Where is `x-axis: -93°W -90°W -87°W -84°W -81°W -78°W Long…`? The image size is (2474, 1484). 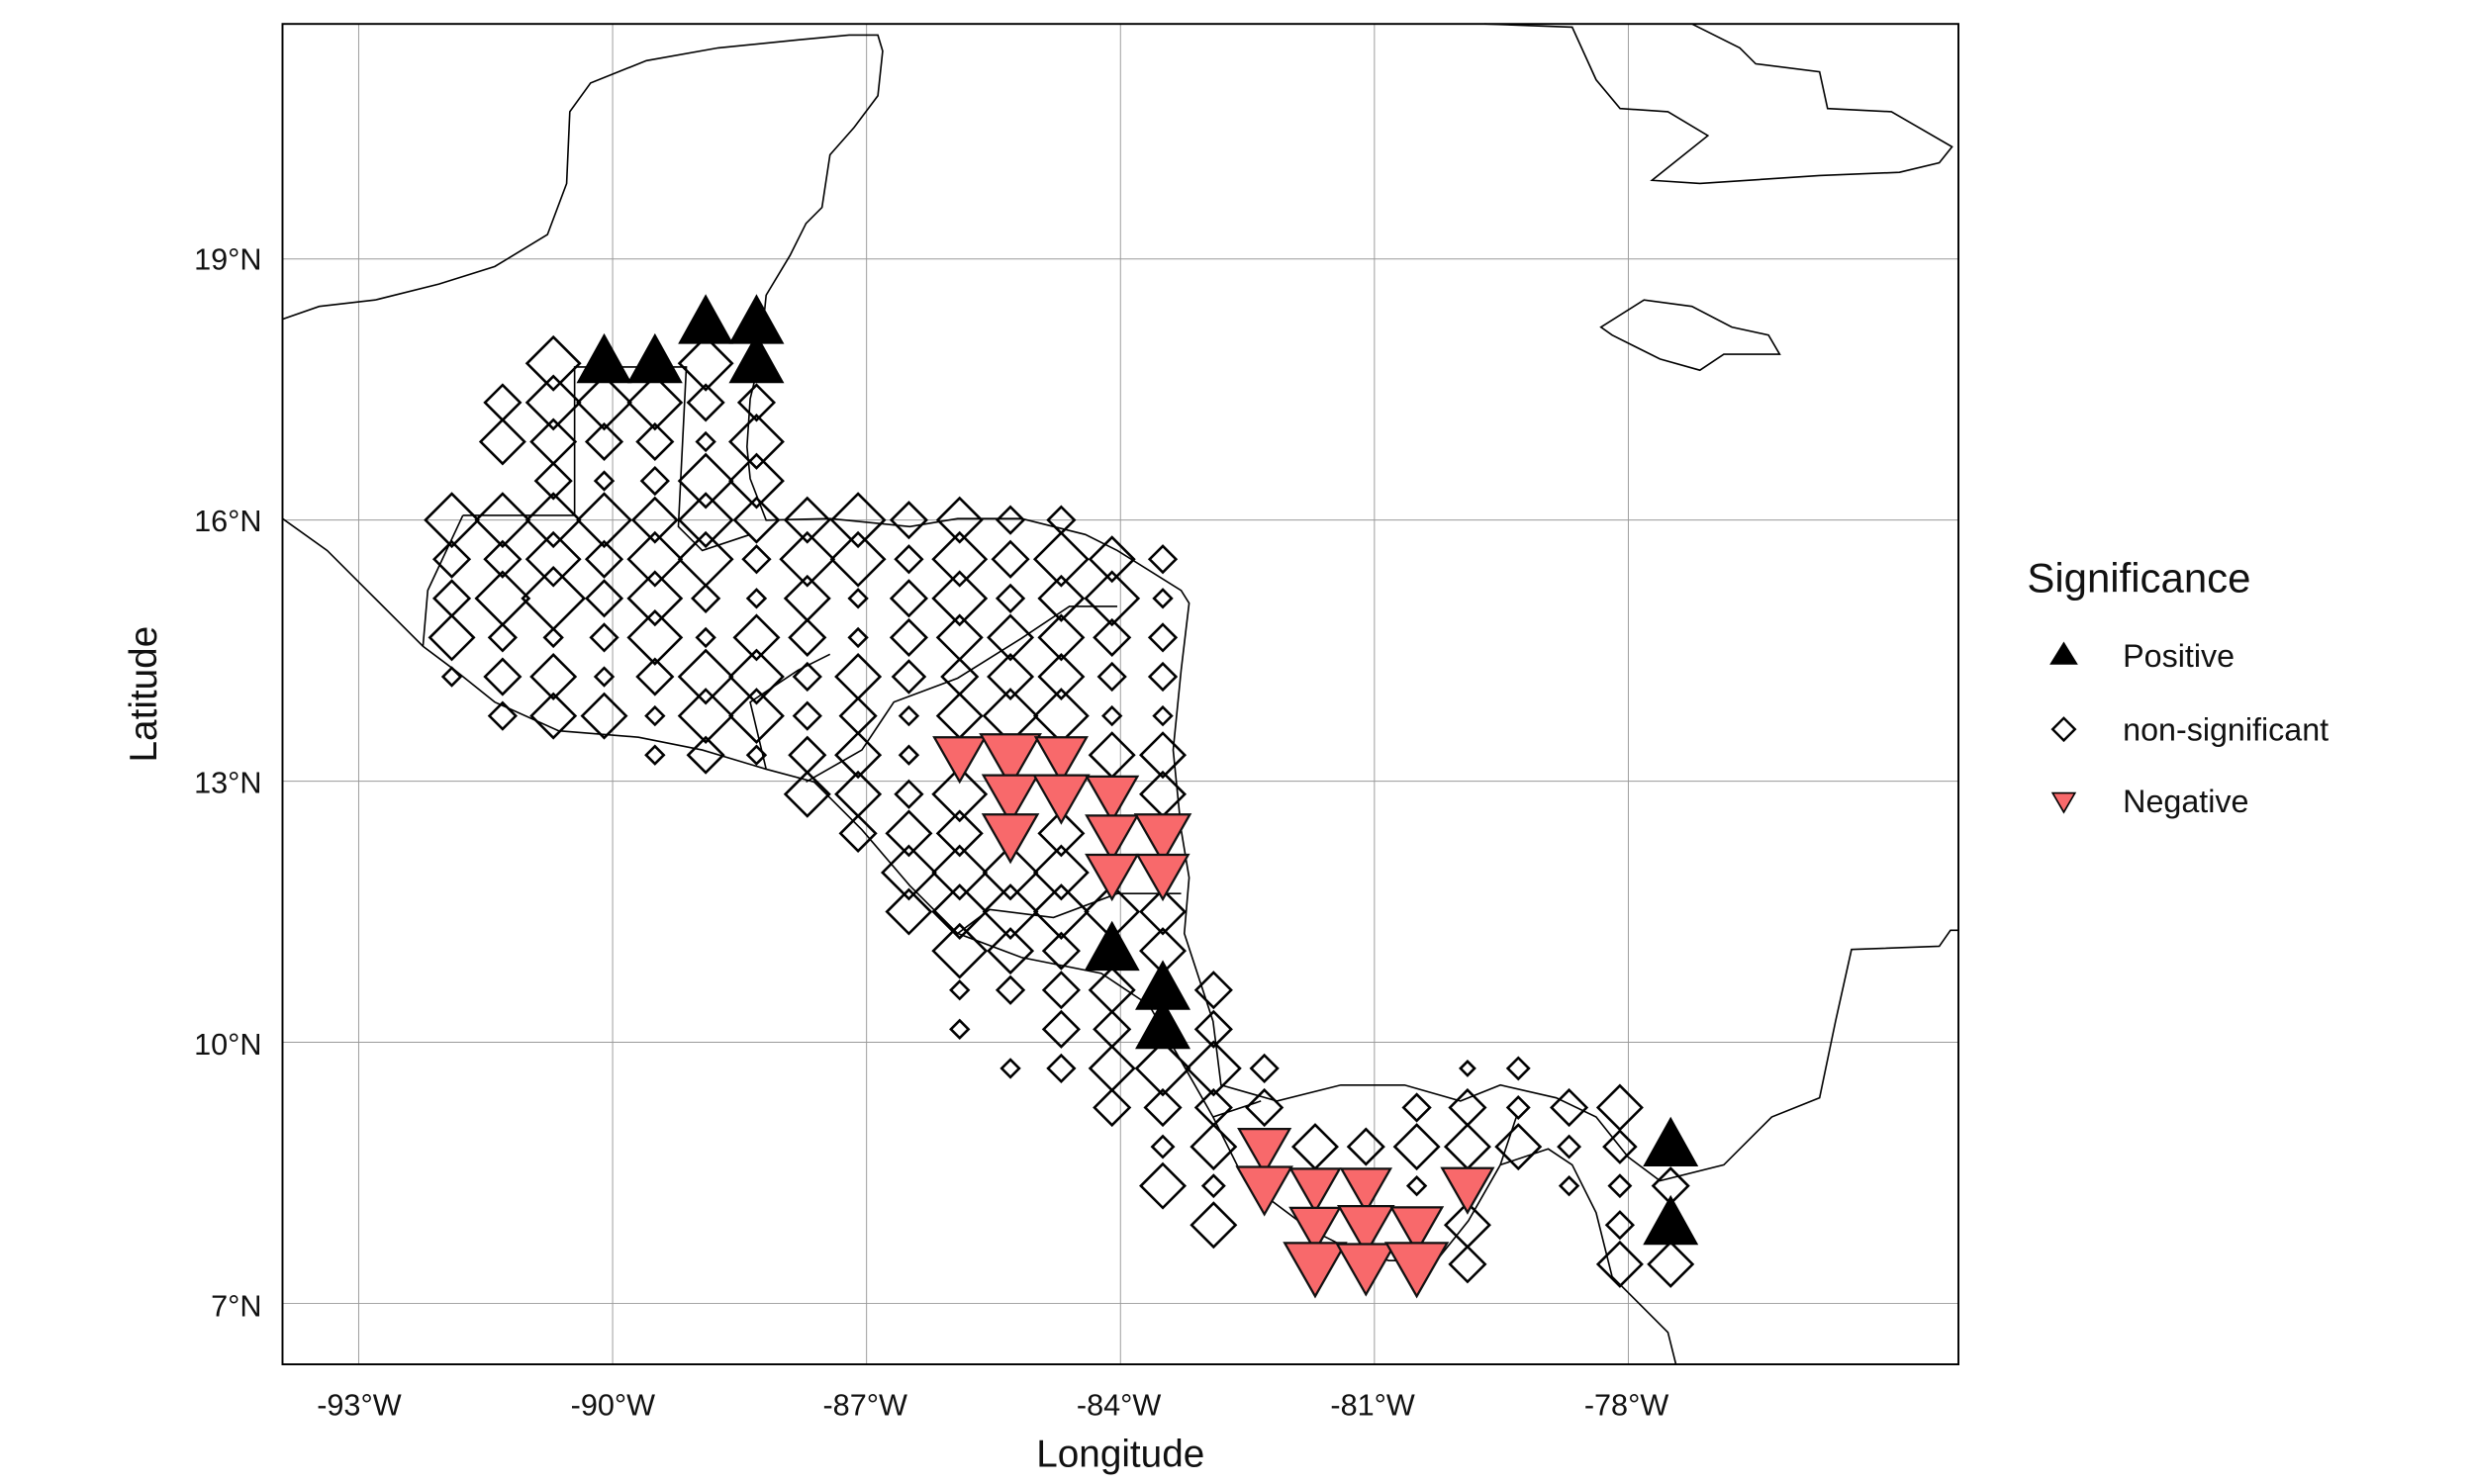
x-axis: -93°W -90°W -87°W -84°W -81°W -78°W Long… is located at coordinates (993, 1432).